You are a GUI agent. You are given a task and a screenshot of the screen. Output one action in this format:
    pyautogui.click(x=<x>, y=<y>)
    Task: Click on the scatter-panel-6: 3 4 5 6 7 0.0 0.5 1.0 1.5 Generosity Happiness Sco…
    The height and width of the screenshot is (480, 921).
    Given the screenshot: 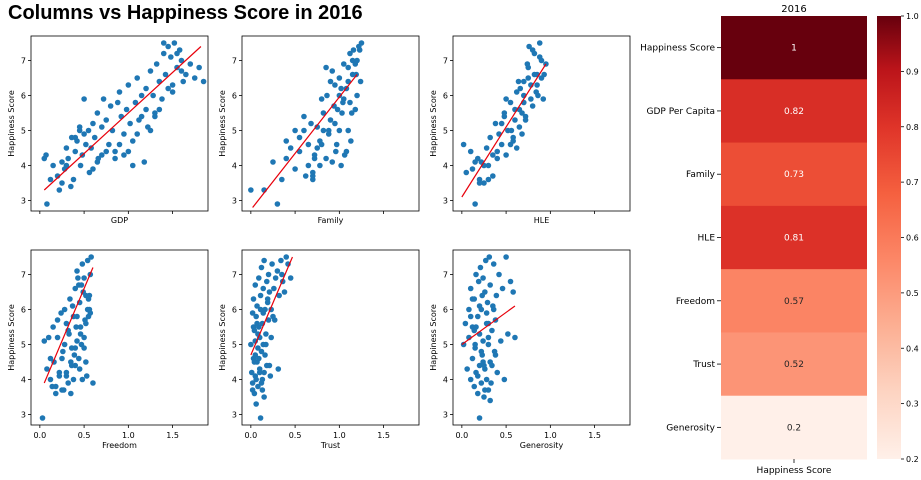 What is the action you would take?
    pyautogui.click(x=530, y=349)
    